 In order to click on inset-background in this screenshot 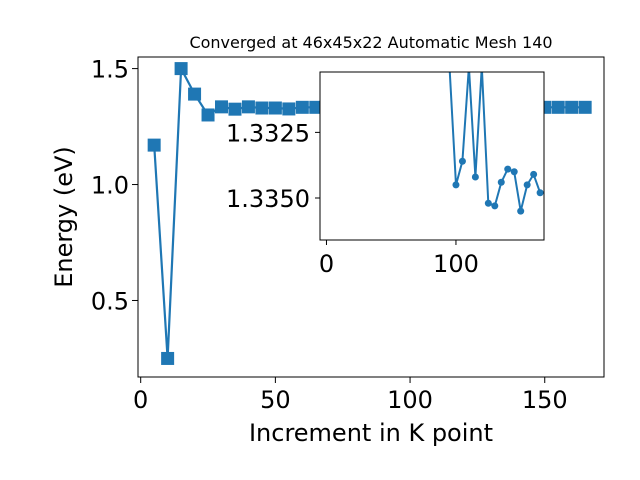, I will do `click(432, 156)`.